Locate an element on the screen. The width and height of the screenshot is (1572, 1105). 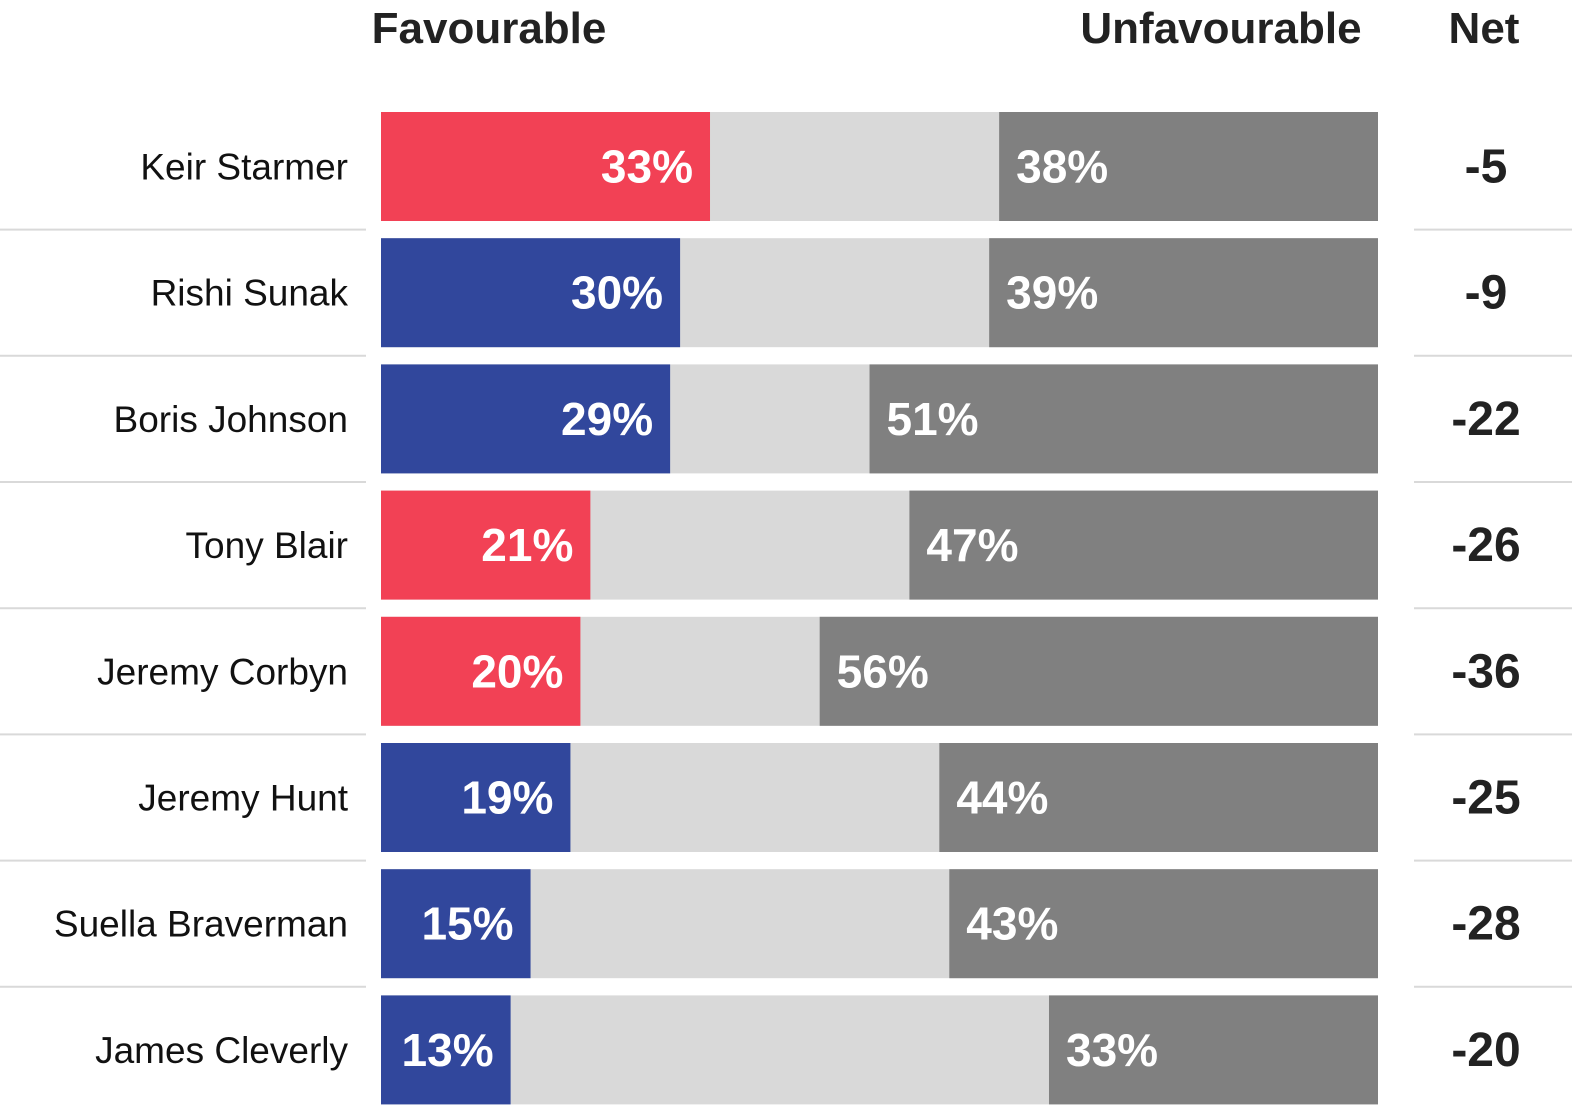
row-label: Boris Johnson is located at coordinates (231, 419).